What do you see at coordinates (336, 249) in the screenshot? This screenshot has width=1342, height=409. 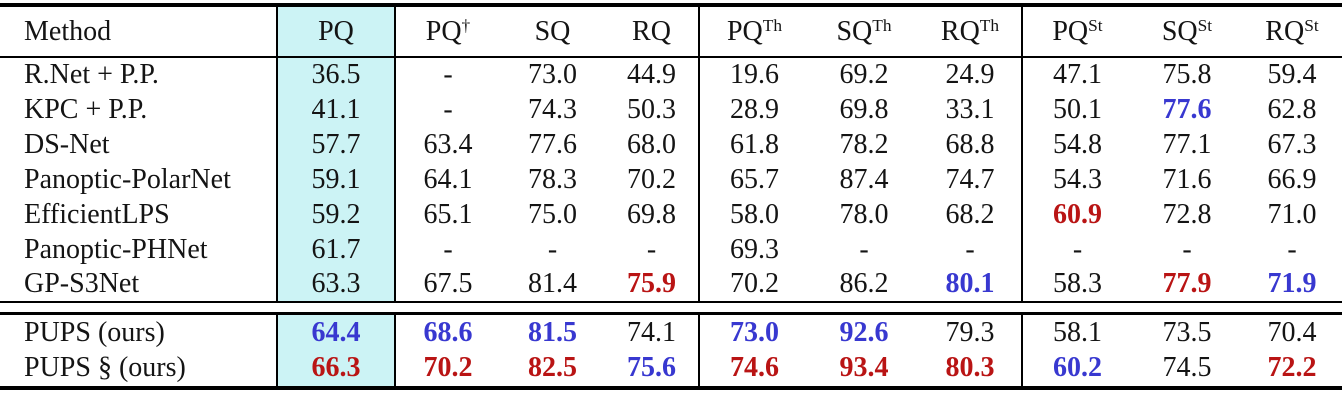 I see `metric-cell: 61.7` at bounding box center [336, 249].